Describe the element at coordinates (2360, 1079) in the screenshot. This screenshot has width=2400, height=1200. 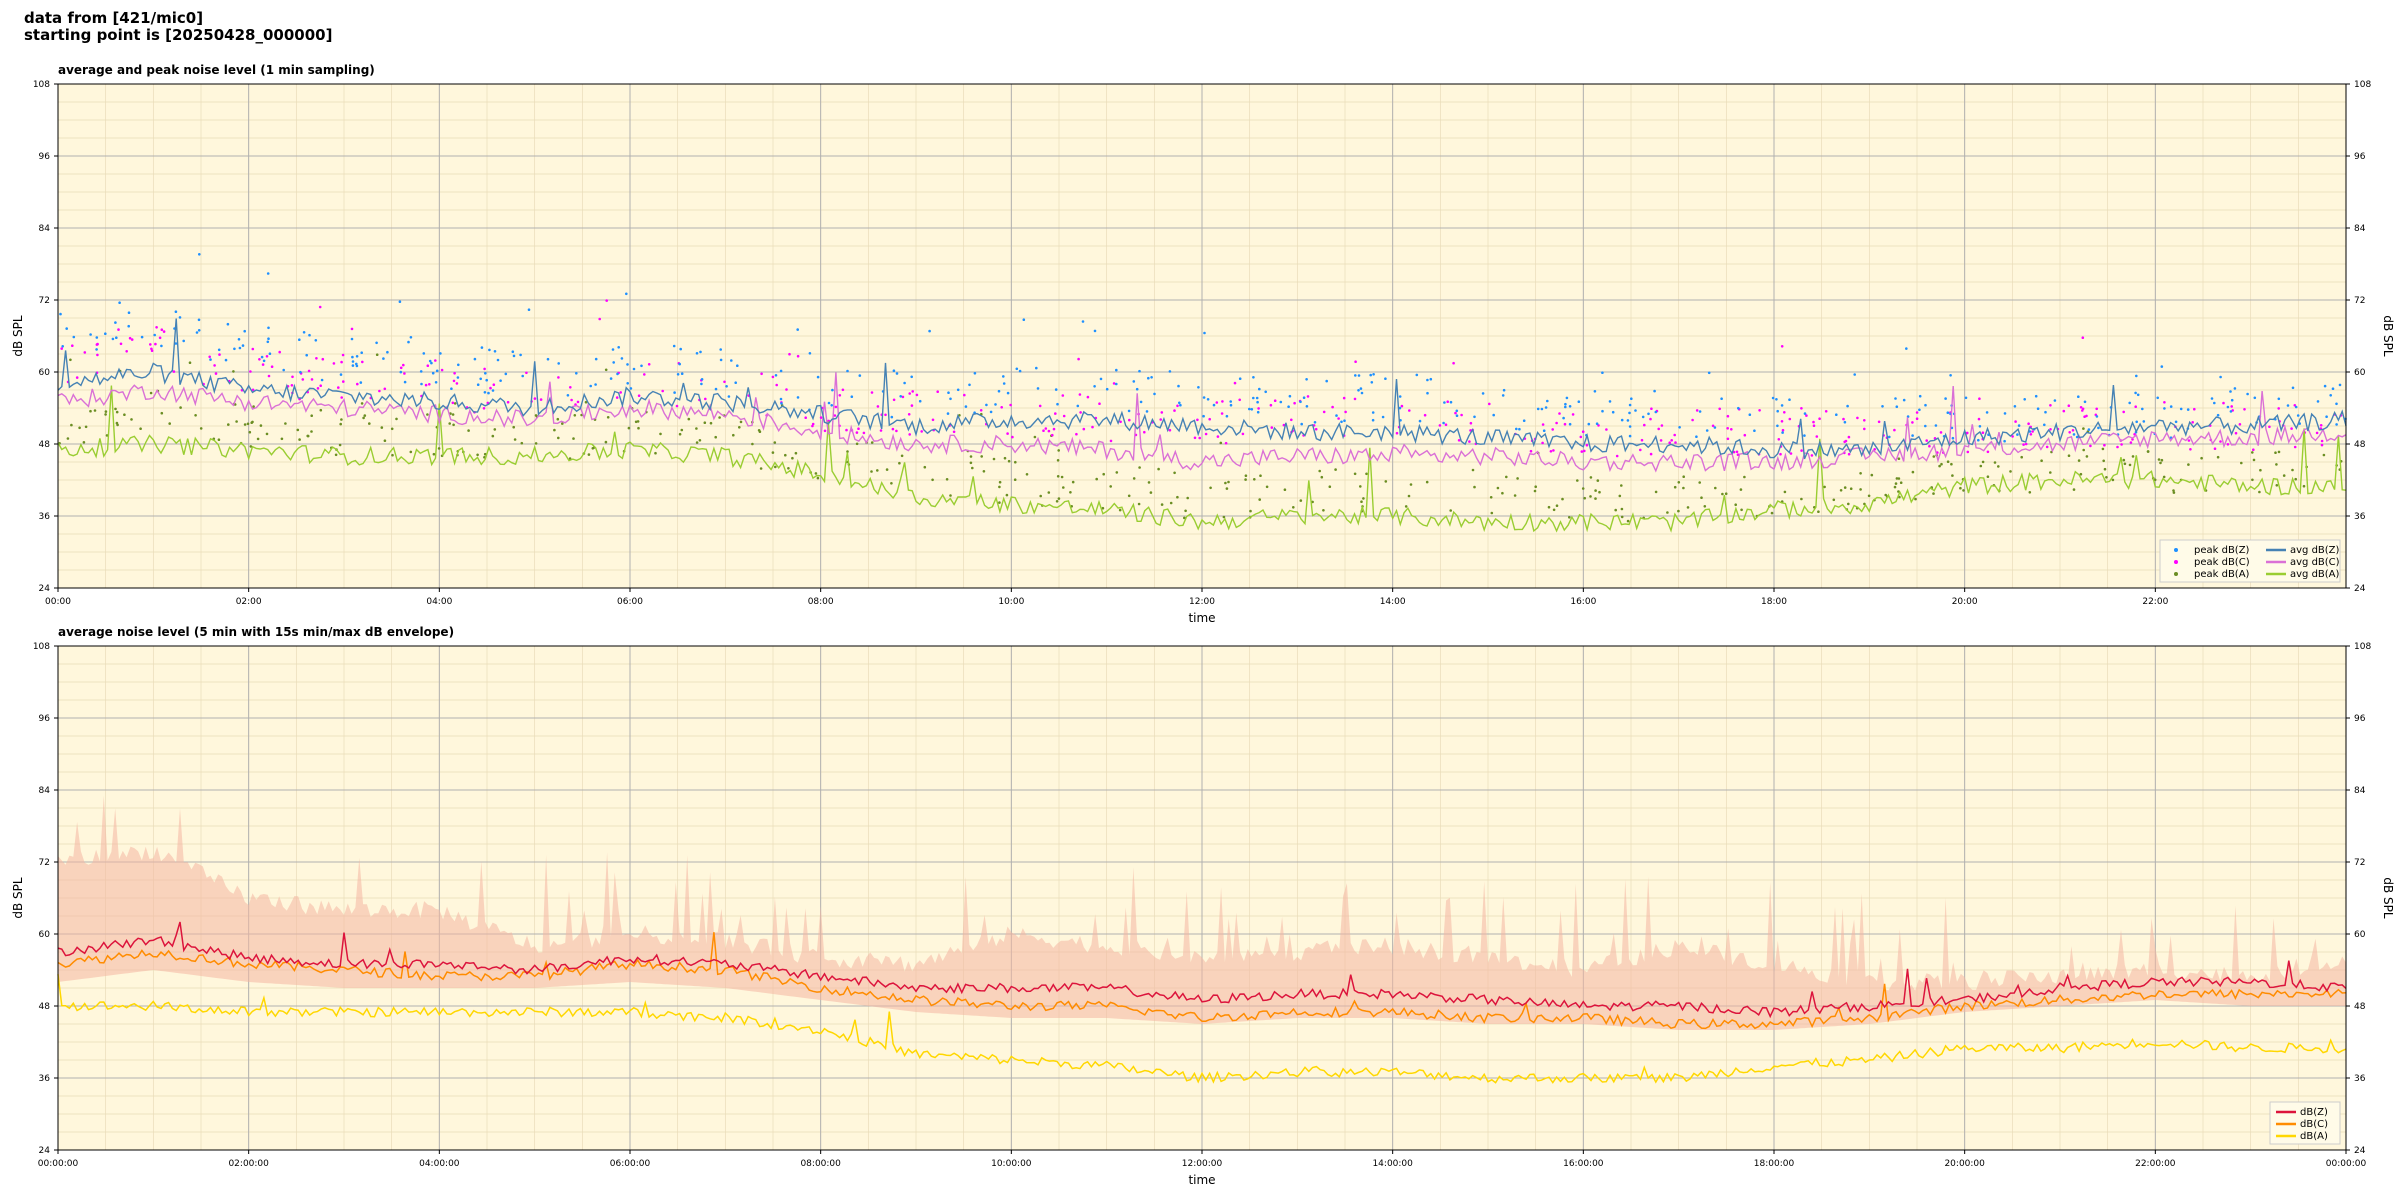
I see `y-tick-label-right: 36` at that location.